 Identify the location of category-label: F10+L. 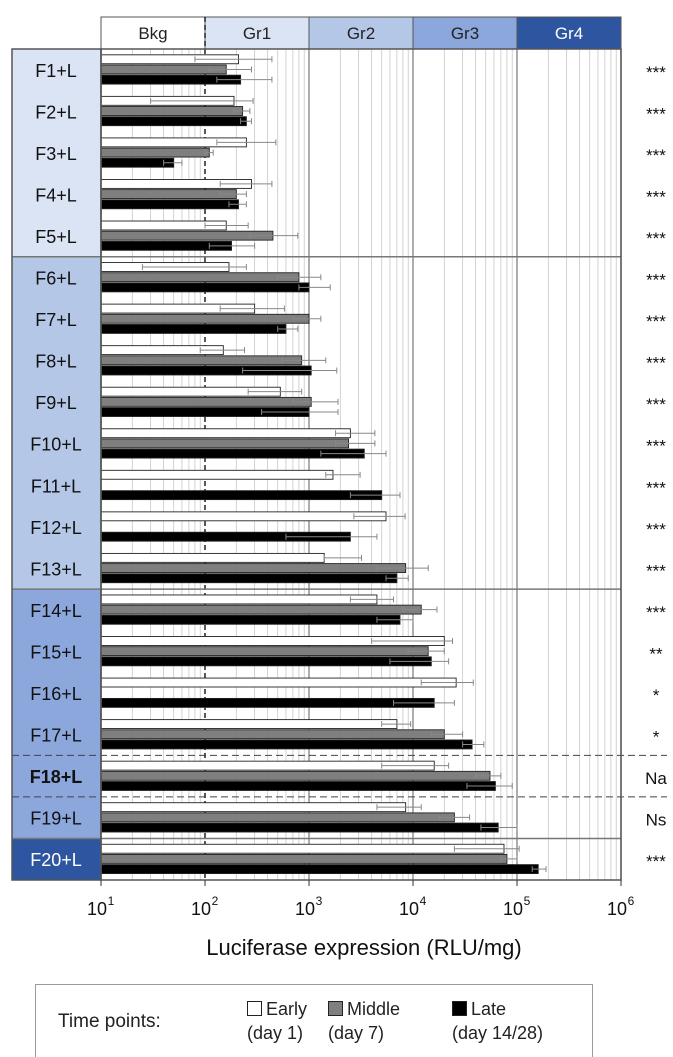
(56, 445).